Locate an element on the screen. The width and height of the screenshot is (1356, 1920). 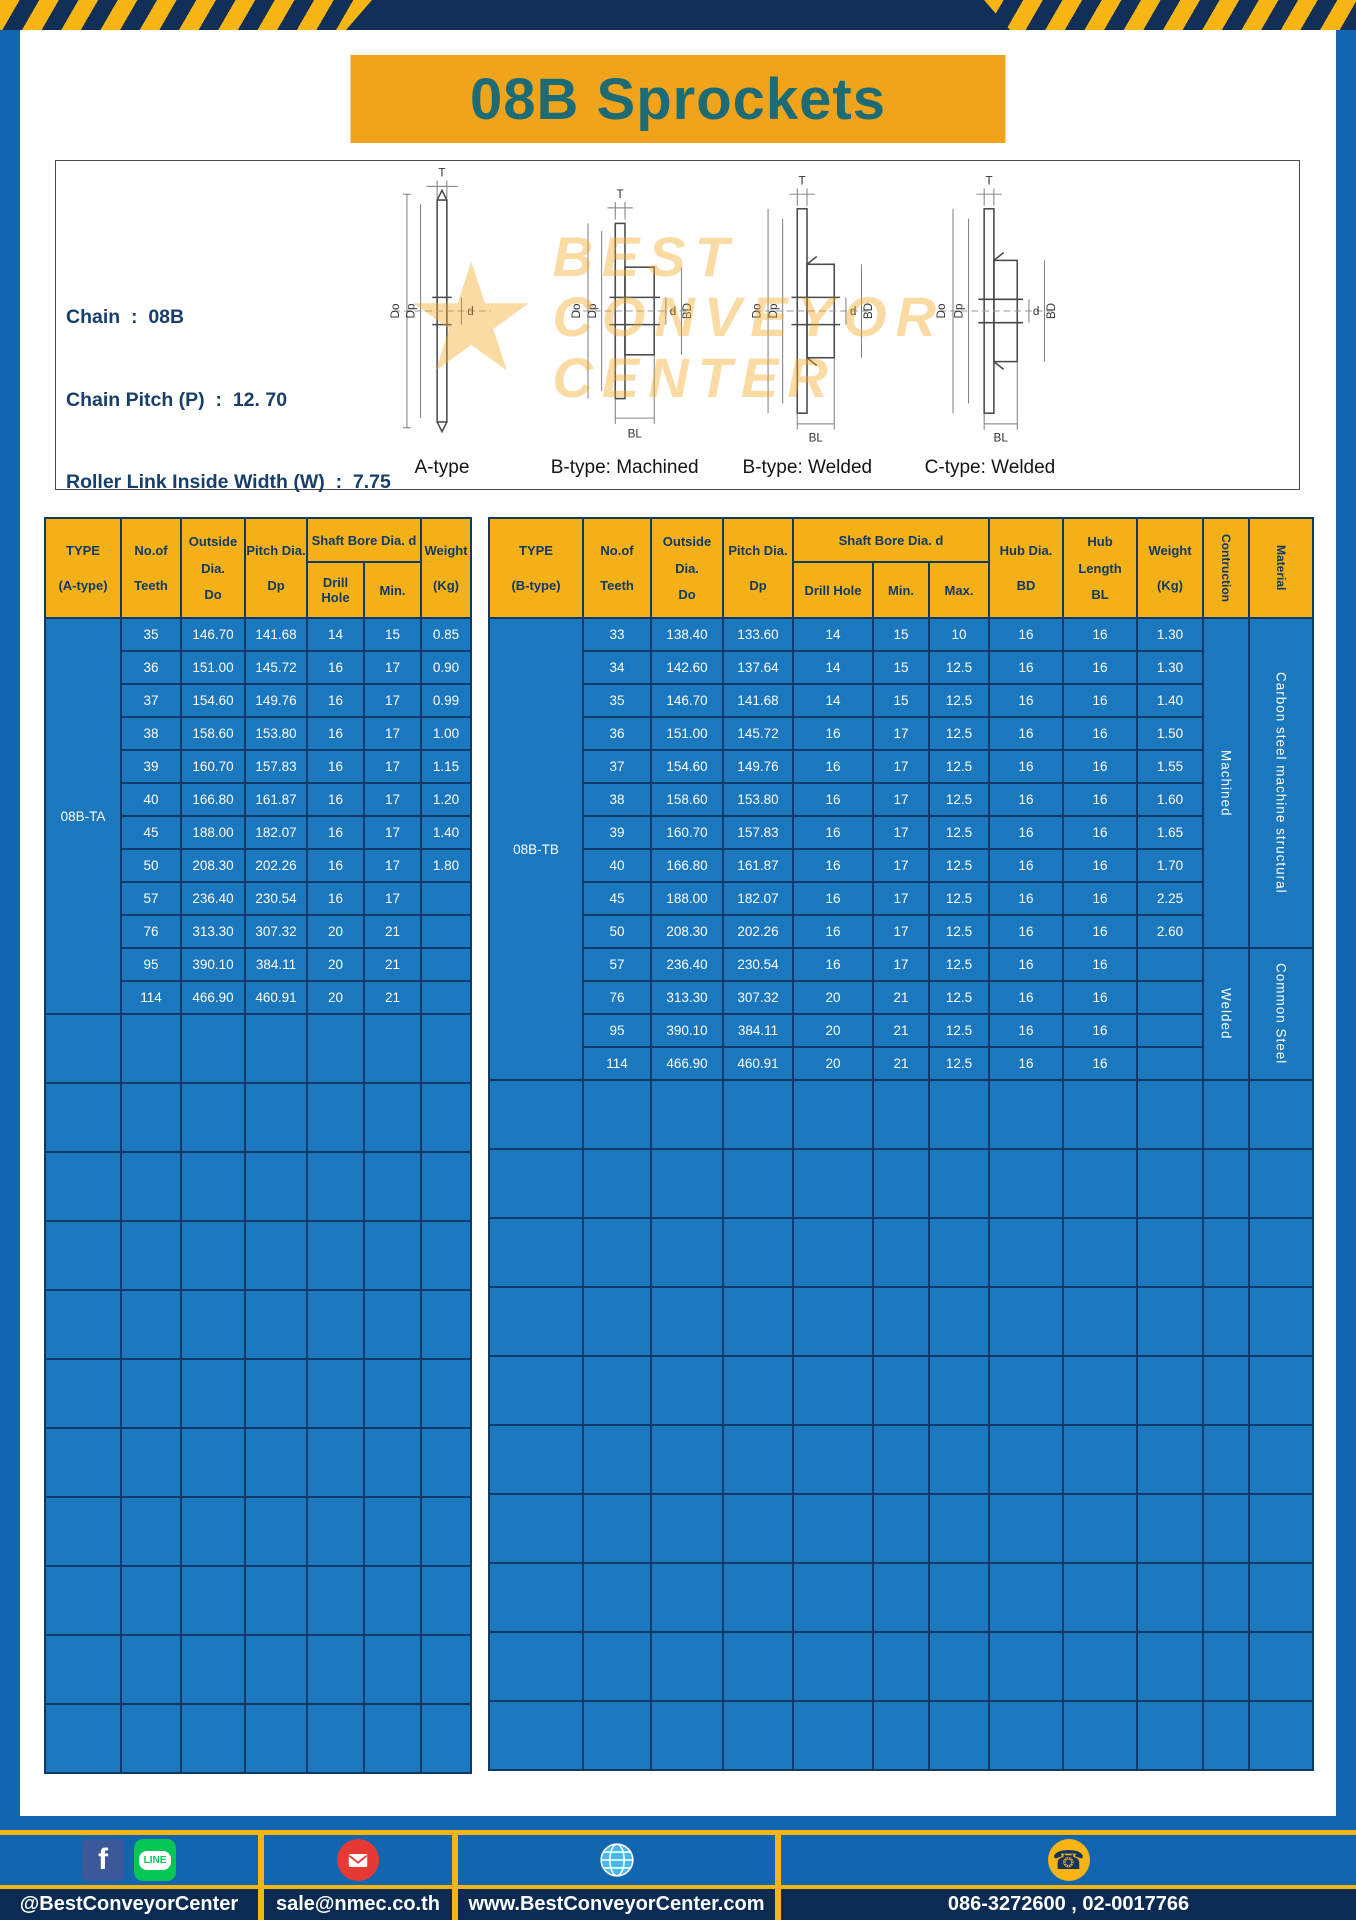
data-cell: 158.60 is located at coordinates (213, 733).